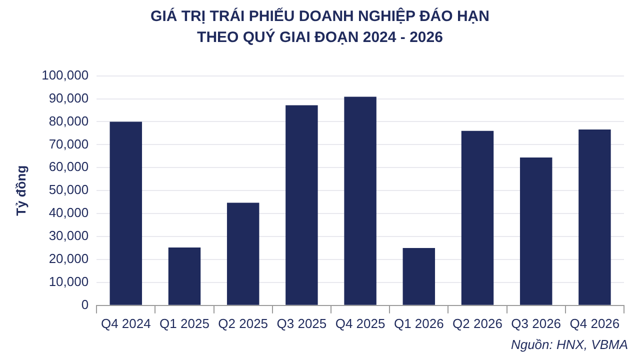  What do you see at coordinates (68, 120) in the screenshot?
I see `y-tick-label: 80,000` at bounding box center [68, 120].